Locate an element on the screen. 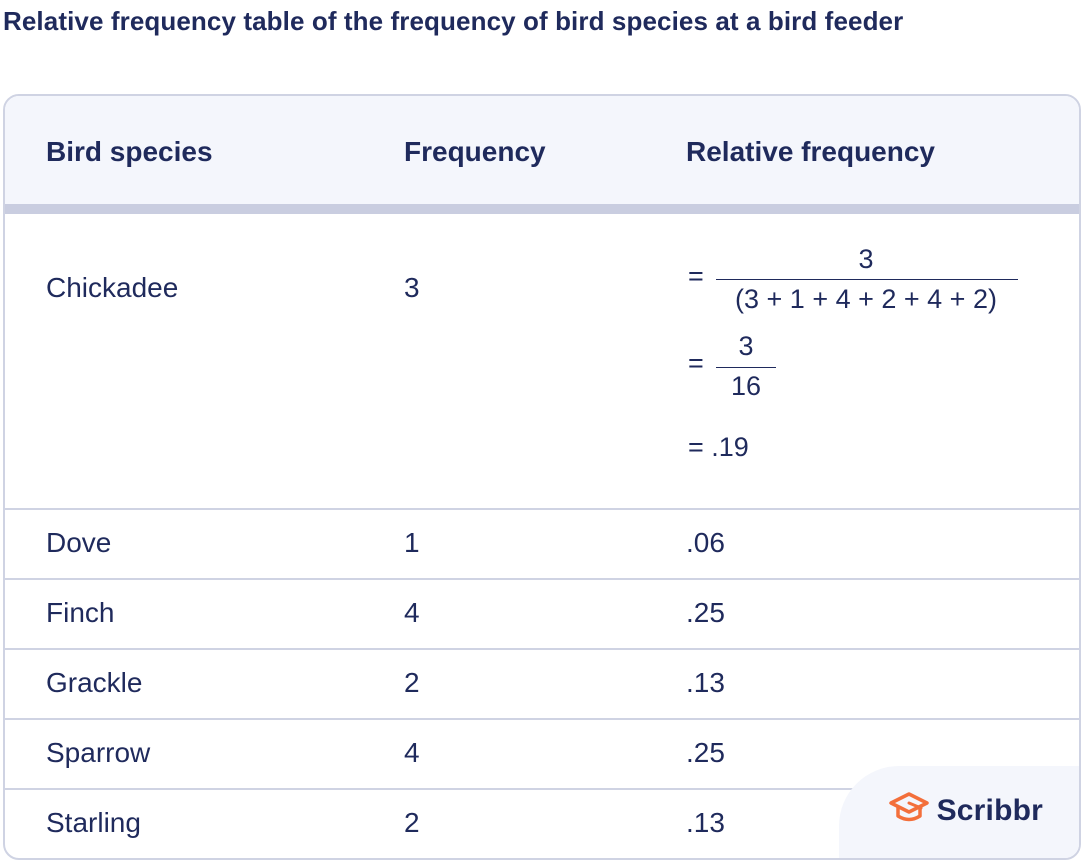 The height and width of the screenshot is (862, 1084). graduation-cap-icon is located at coordinates (908, 810).